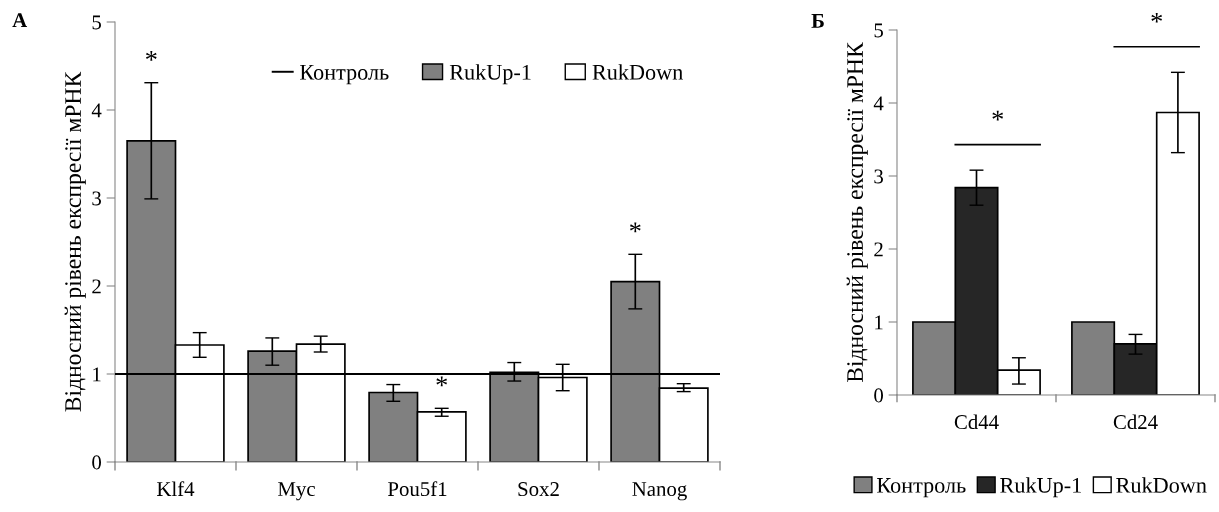  I want to click on chart-title: А, so click(20, 20).